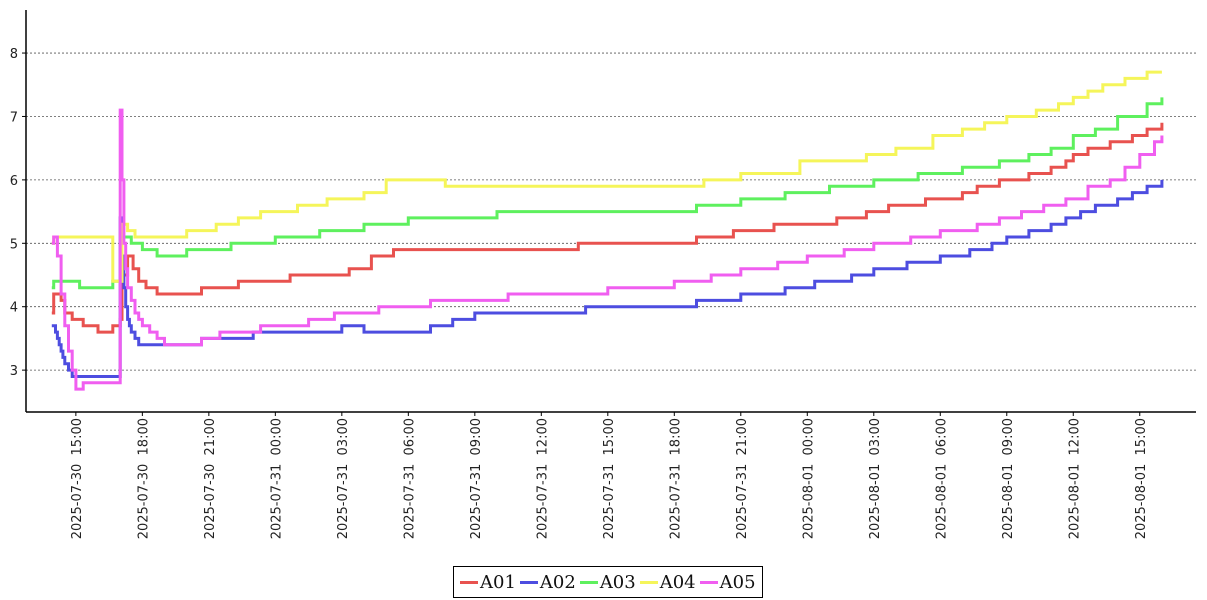 The width and height of the screenshot is (1207, 600). I want to click on x-tick-label: 2025-08-01 12:00, so click(1074, 478).